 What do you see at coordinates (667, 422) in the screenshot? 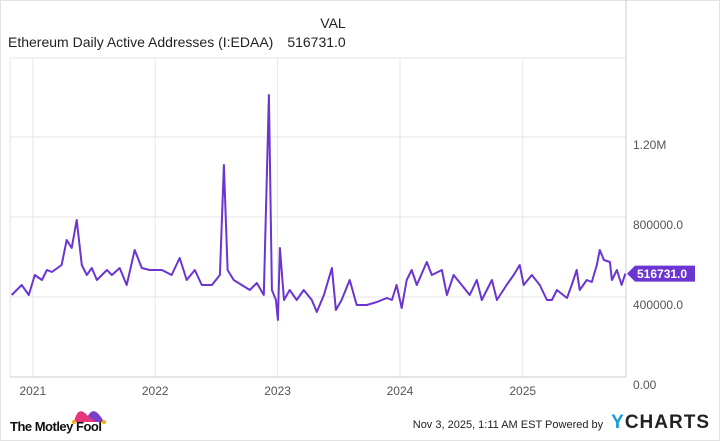
I see `ycharts-text: CHARTS` at bounding box center [667, 422].